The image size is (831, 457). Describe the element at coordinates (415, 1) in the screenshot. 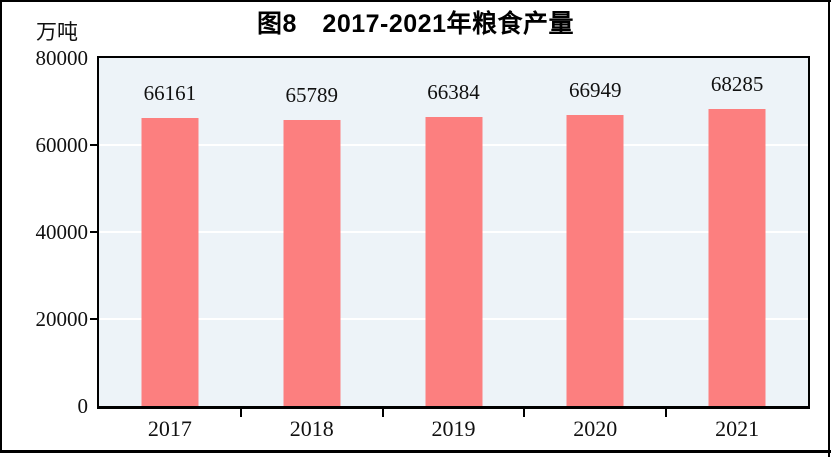

I see `frame-top-border` at that location.